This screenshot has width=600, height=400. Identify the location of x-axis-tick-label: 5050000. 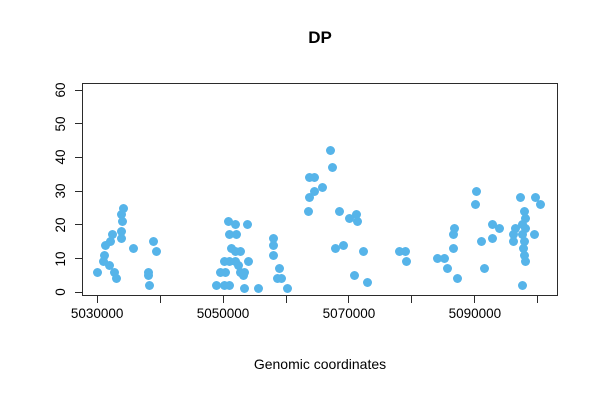
(223, 313).